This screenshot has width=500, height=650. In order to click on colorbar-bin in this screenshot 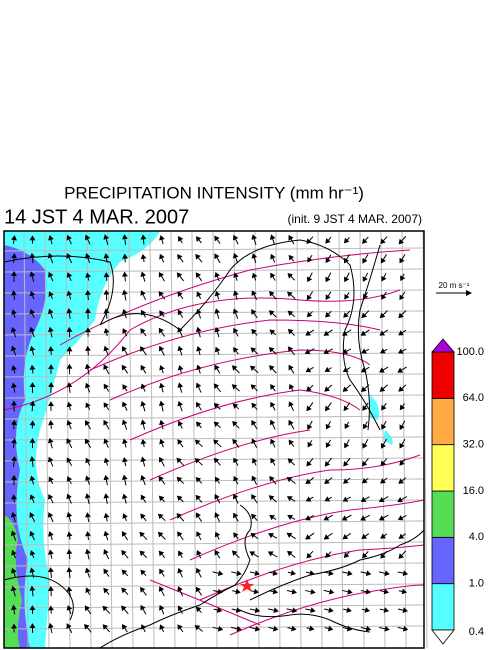, I will do `click(443, 607)`.